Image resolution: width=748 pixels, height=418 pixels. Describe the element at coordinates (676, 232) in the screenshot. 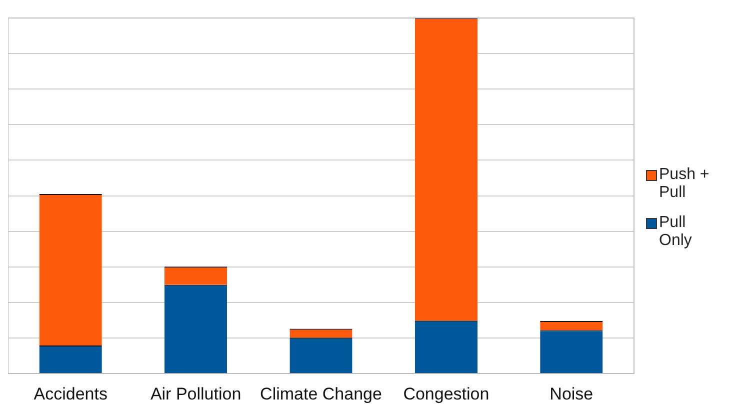

I see `legend-label: Pull Only` at that location.